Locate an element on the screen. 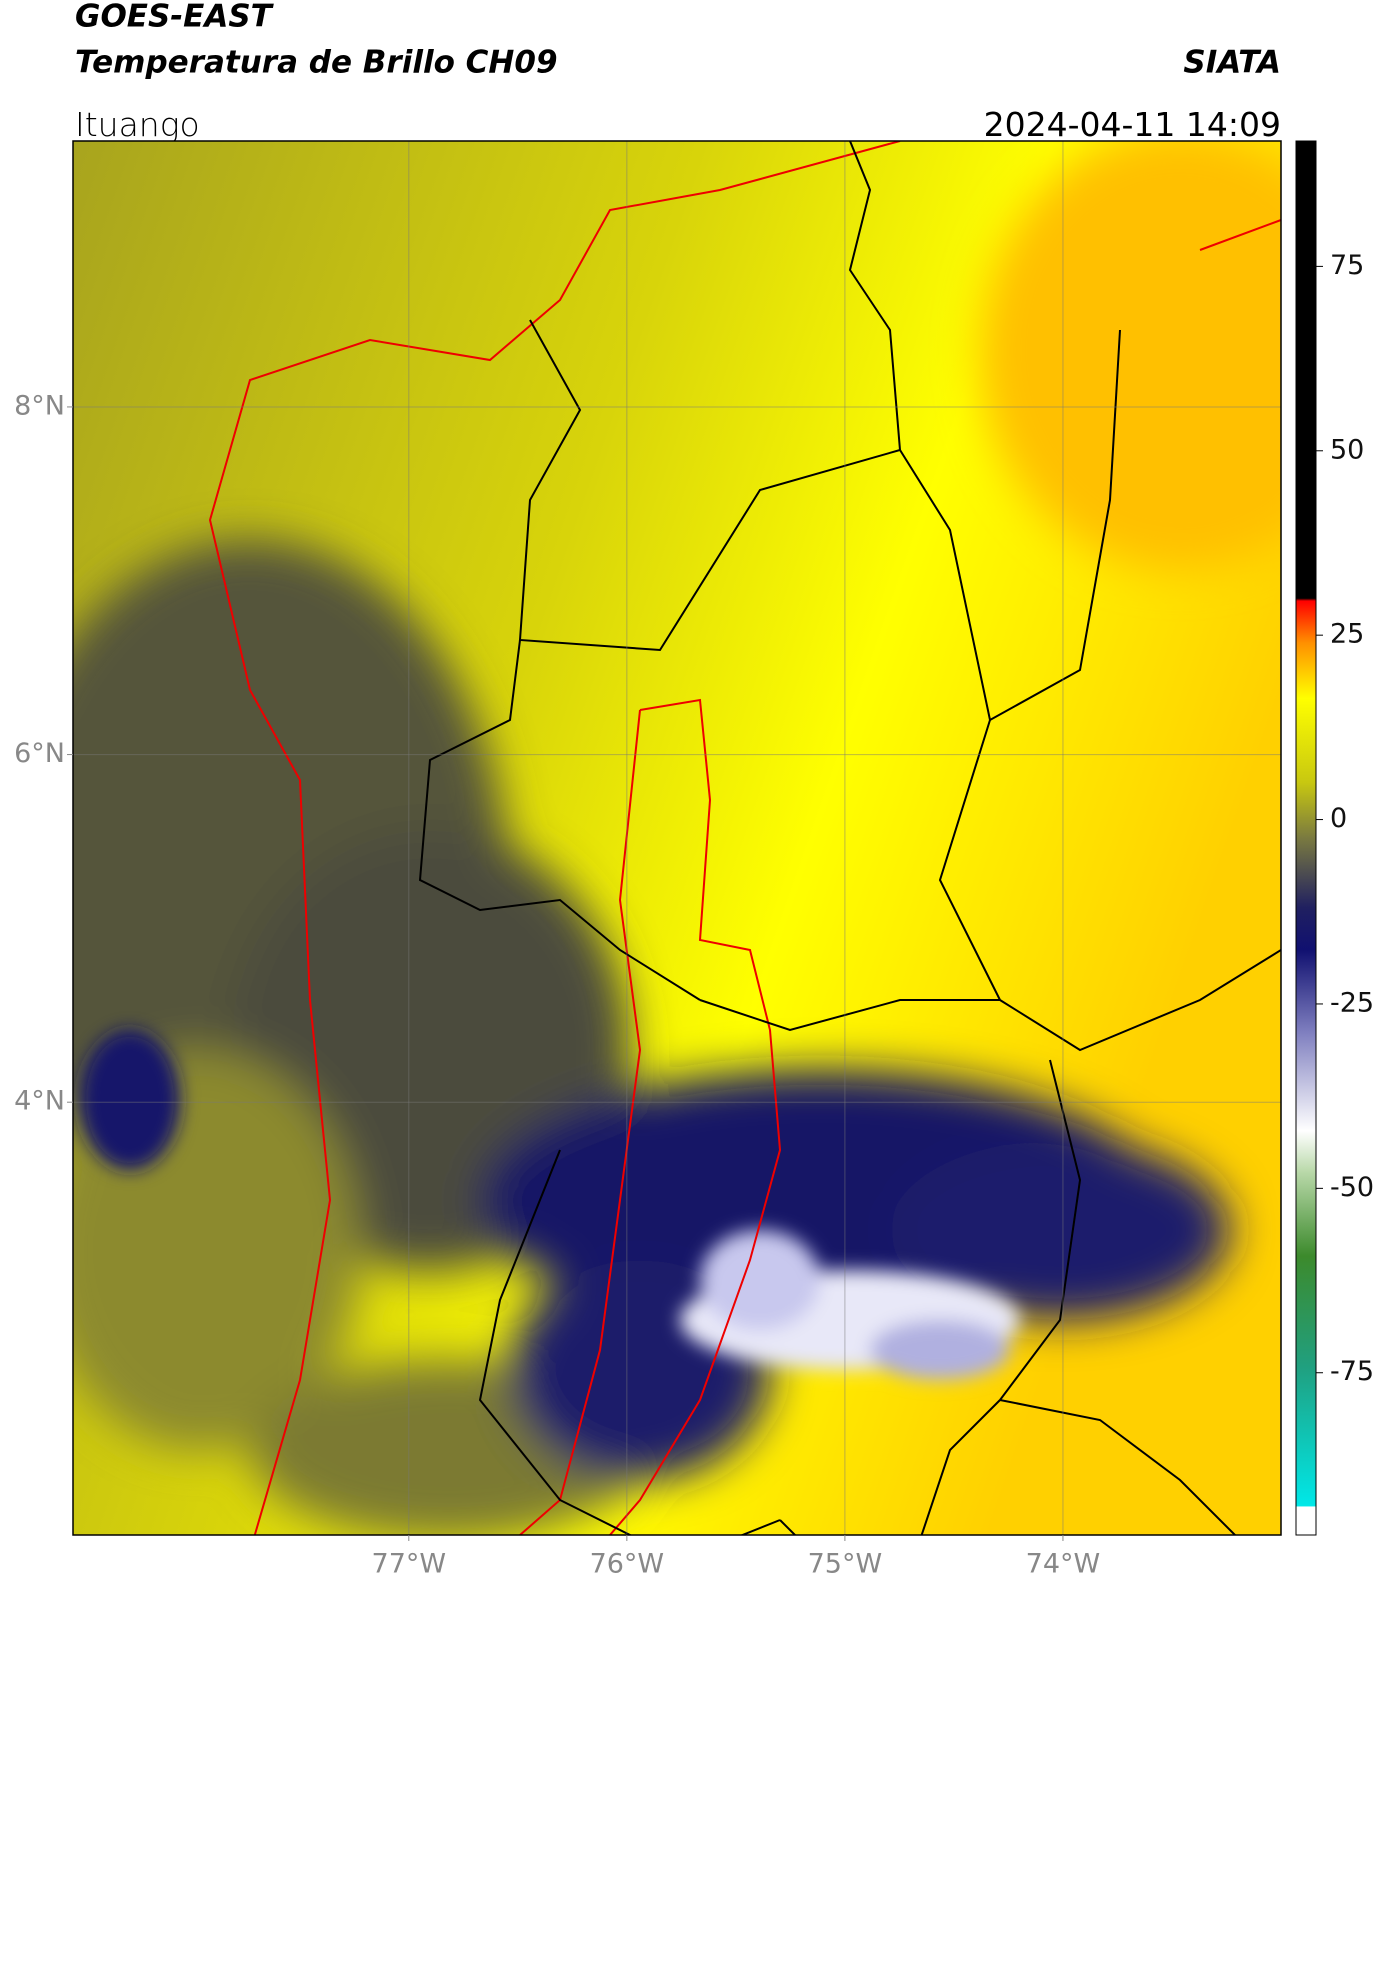 This screenshot has width=1384, height=1985. lon-tick-label: 77°W is located at coordinates (409, 1564).